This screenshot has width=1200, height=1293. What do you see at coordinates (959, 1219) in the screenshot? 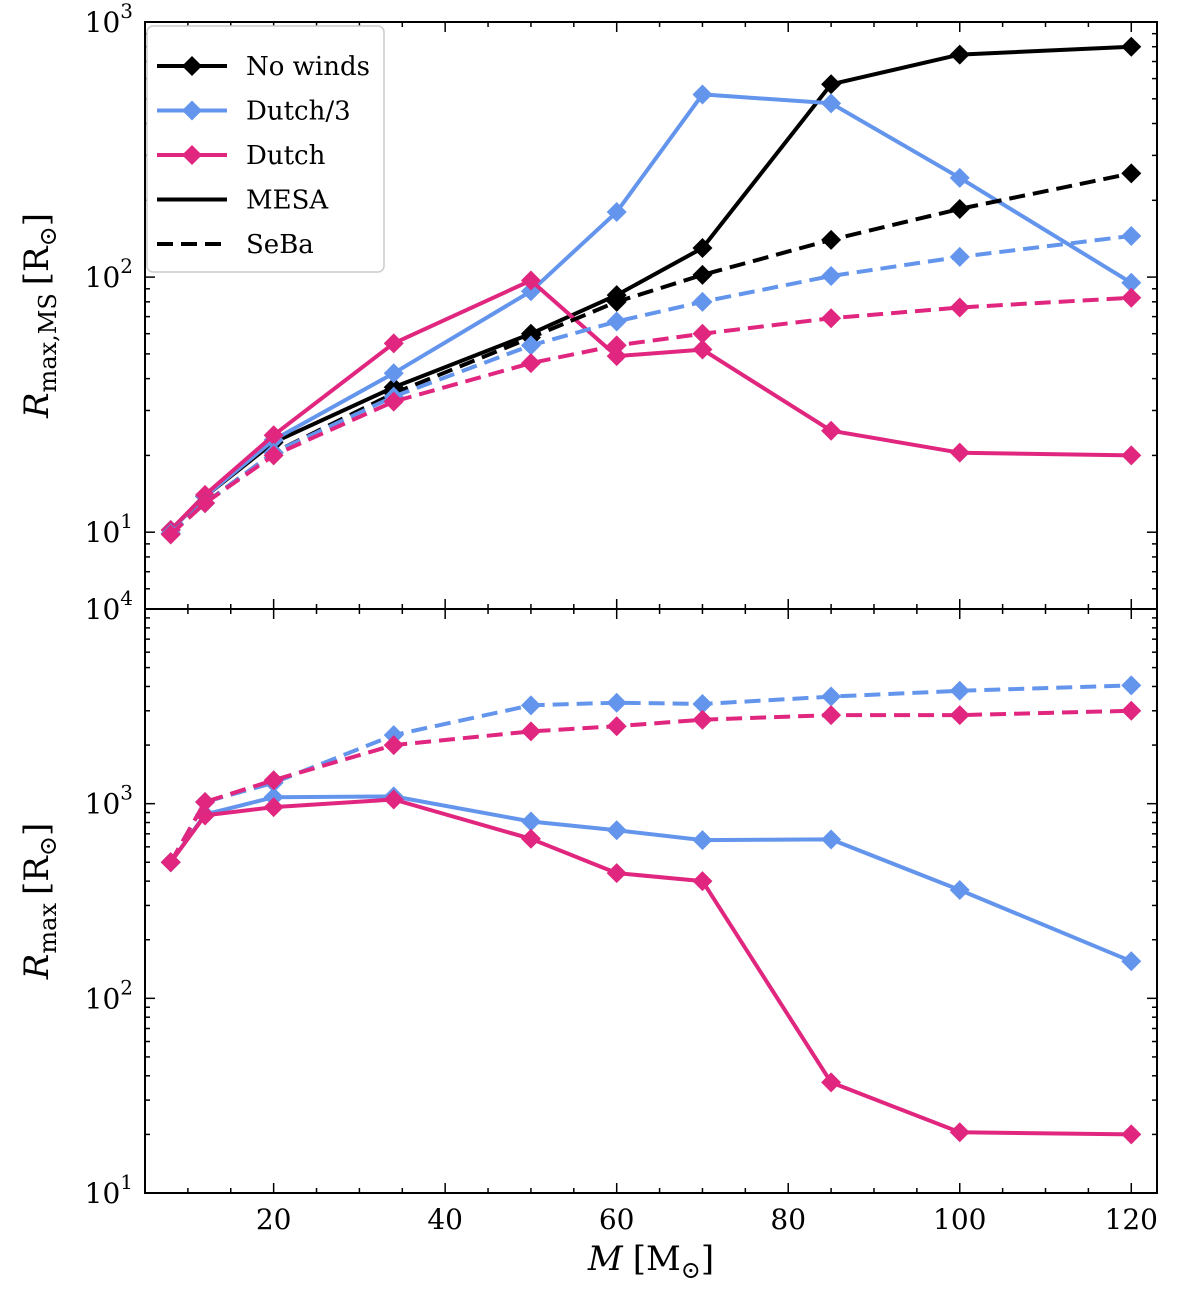
I see `x-tick-label: 100` at bounding box center [959, 1219].